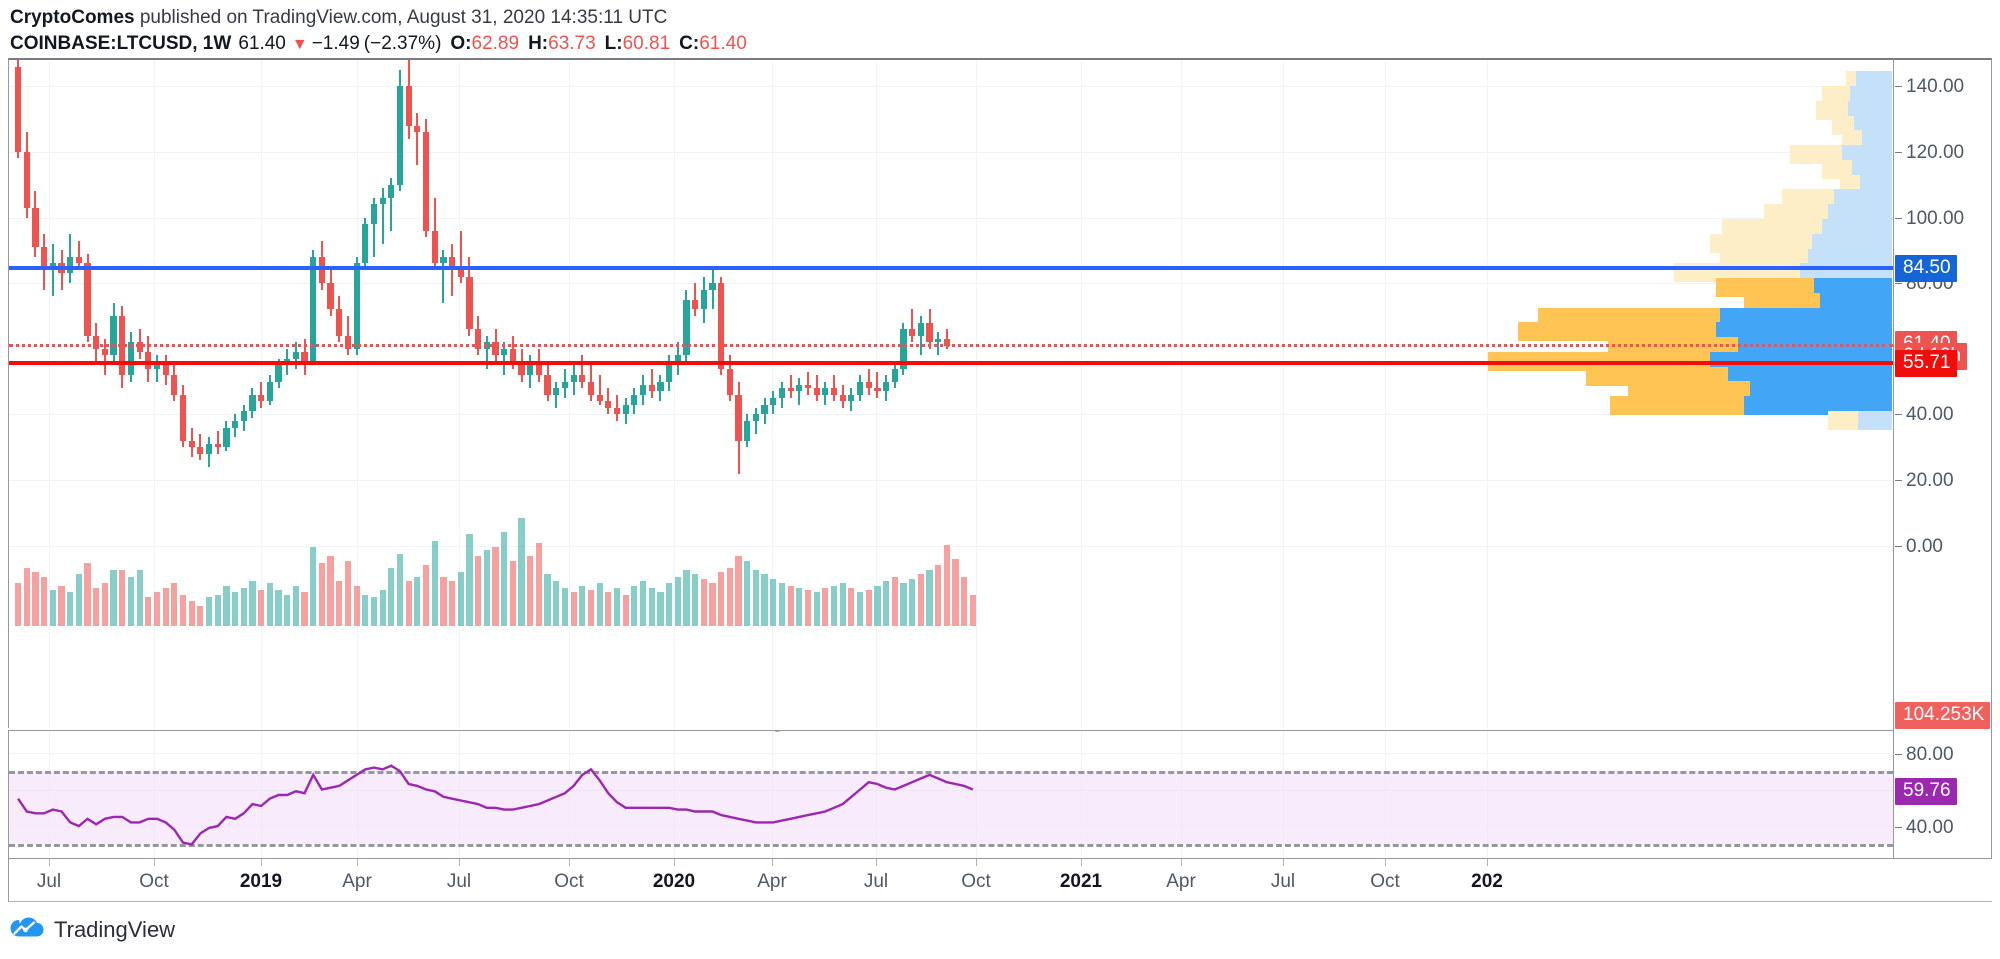 This screenshot has width=2000, height=959. What do you see at coordinates (1943, 715) in the screenshot?
I see `volume-axis-badge: 104.253K` at bounding box center [1943, 715].